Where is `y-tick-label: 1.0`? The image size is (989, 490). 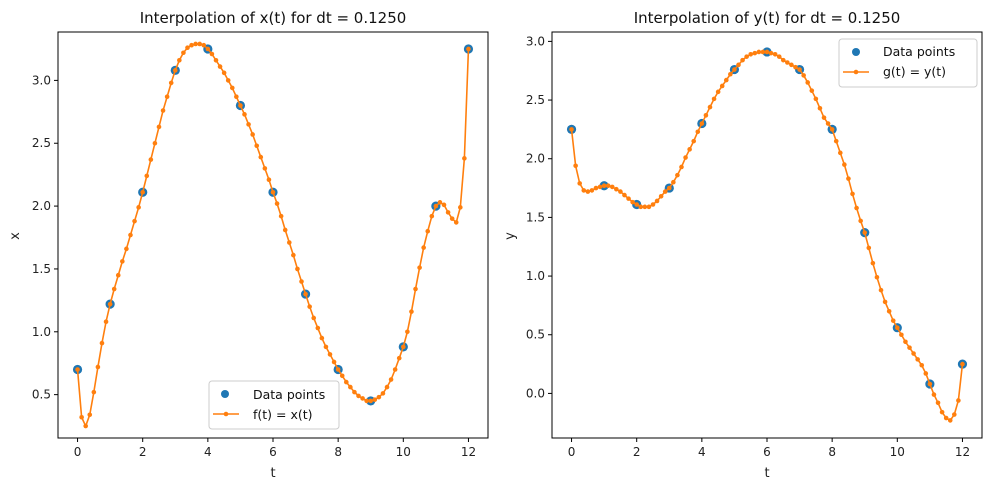 y-tick-label: 1.0 is located at coordinates (535, 276).